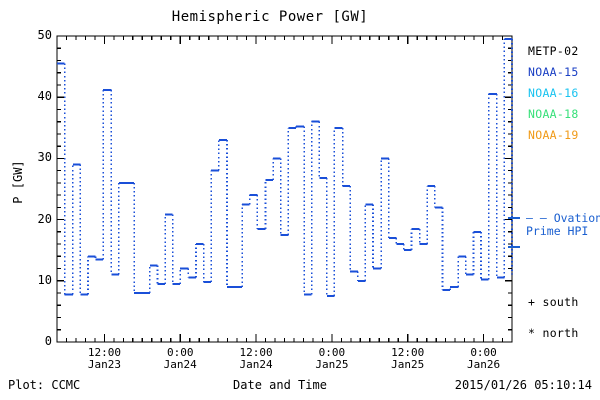 The image size is (600, 400). What do you see at coordinates (553, 72) in the screenshot?
I see `legend-item-noaa-15: NOAA-15` at bounding box center [553, 72].